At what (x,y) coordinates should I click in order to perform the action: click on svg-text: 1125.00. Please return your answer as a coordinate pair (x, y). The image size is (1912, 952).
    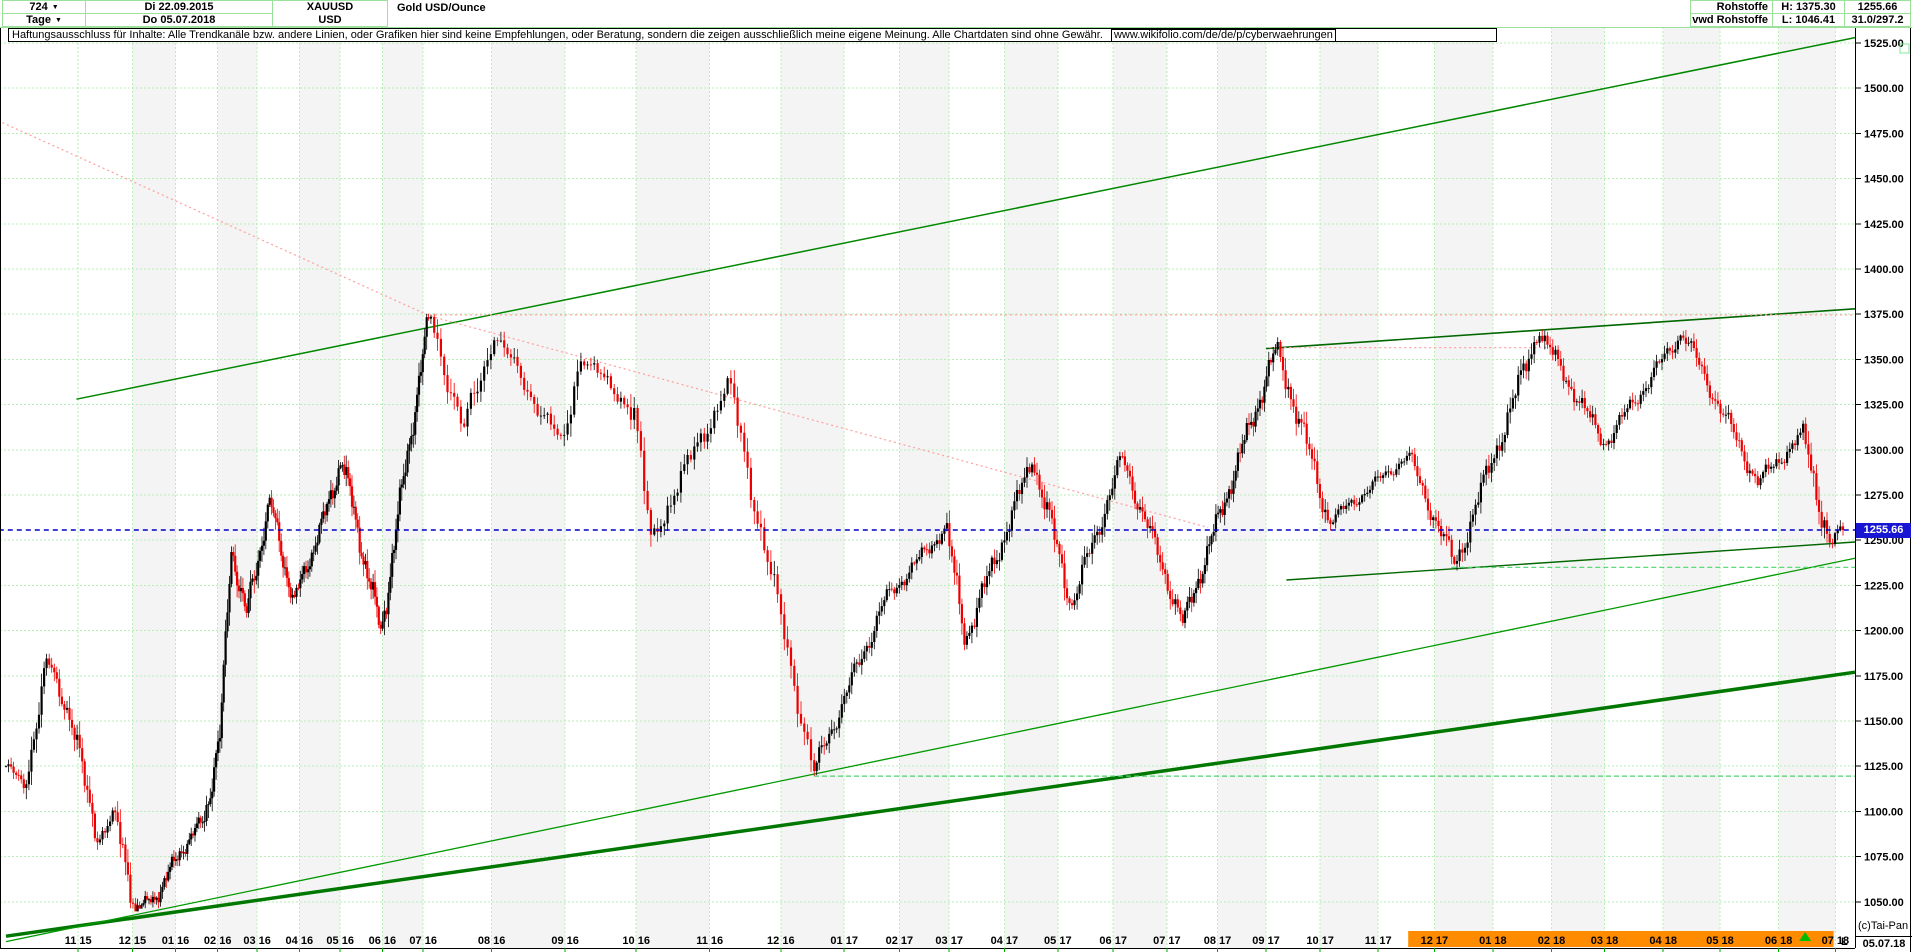
    Looking at the image, I should click on (1883, 767).